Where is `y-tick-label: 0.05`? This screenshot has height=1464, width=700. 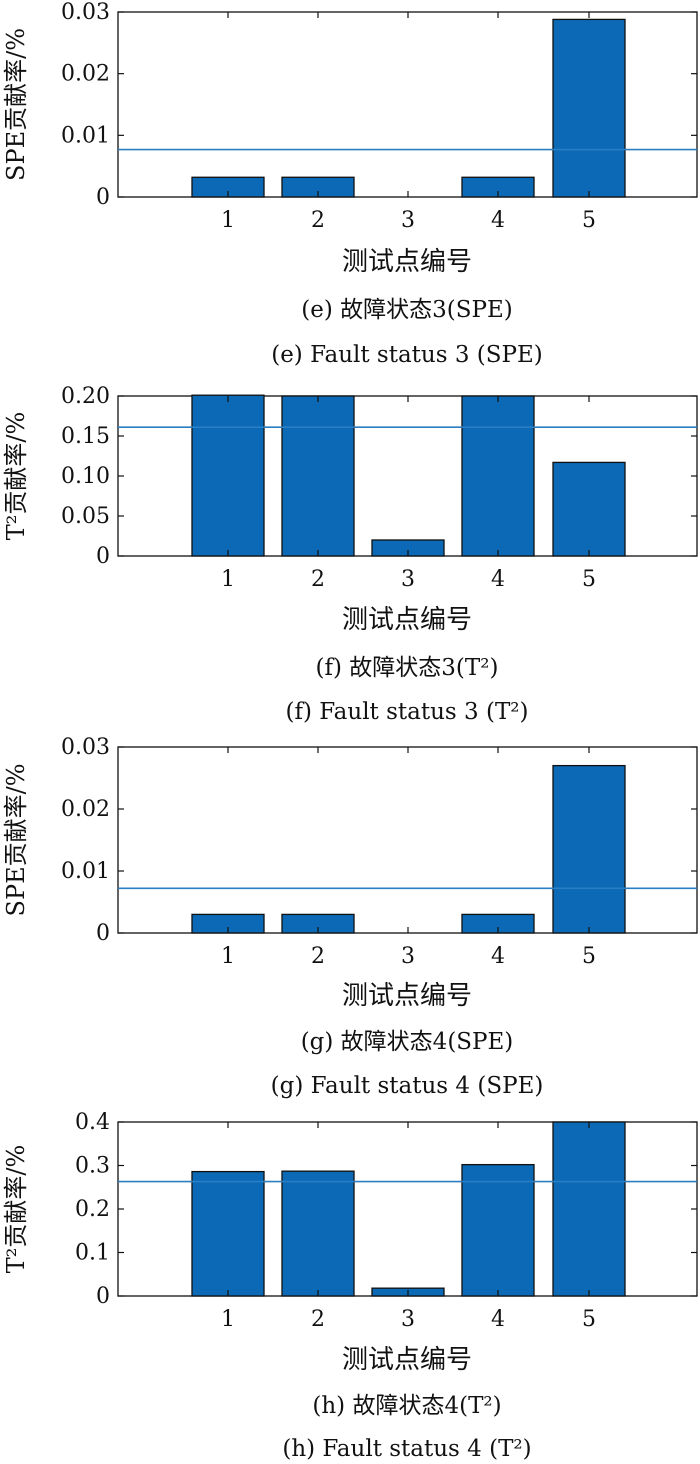
y-tick-label: 0.05 is located at coordinates (85, 516).